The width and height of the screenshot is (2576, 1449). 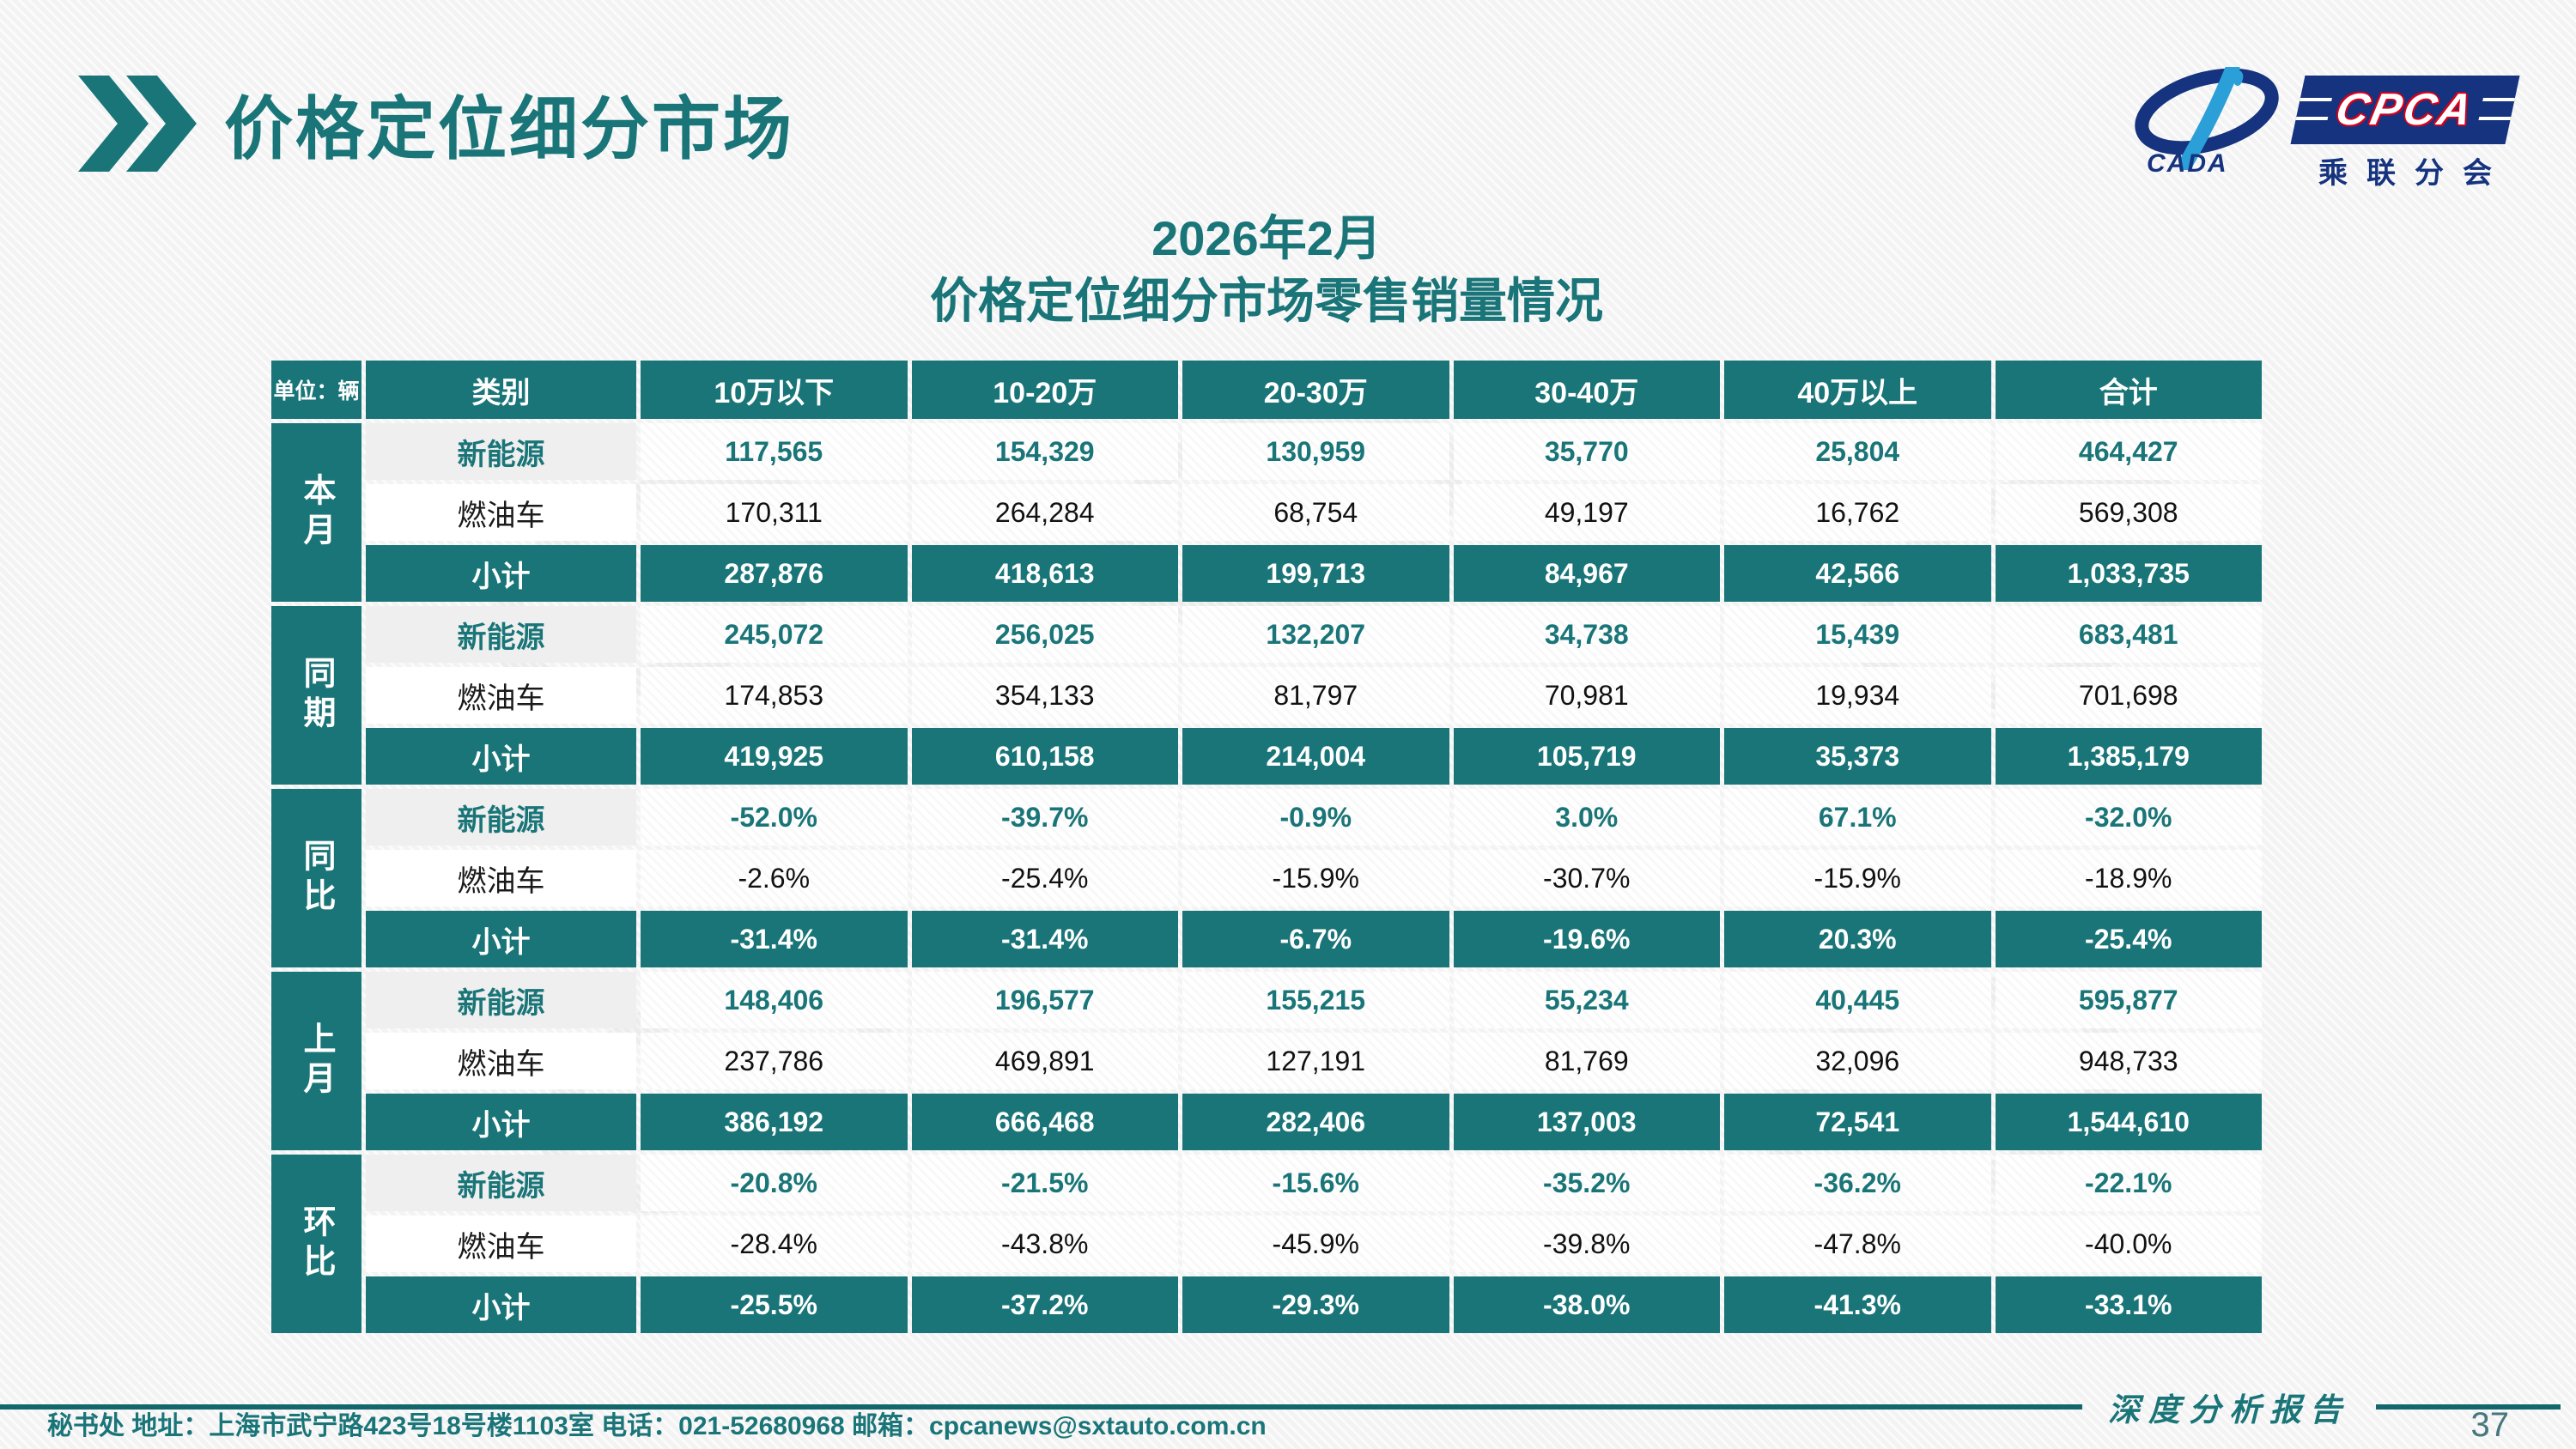 I want to click on subtotal-value-cell: -38.0%, so click(x=1587, y=1304).